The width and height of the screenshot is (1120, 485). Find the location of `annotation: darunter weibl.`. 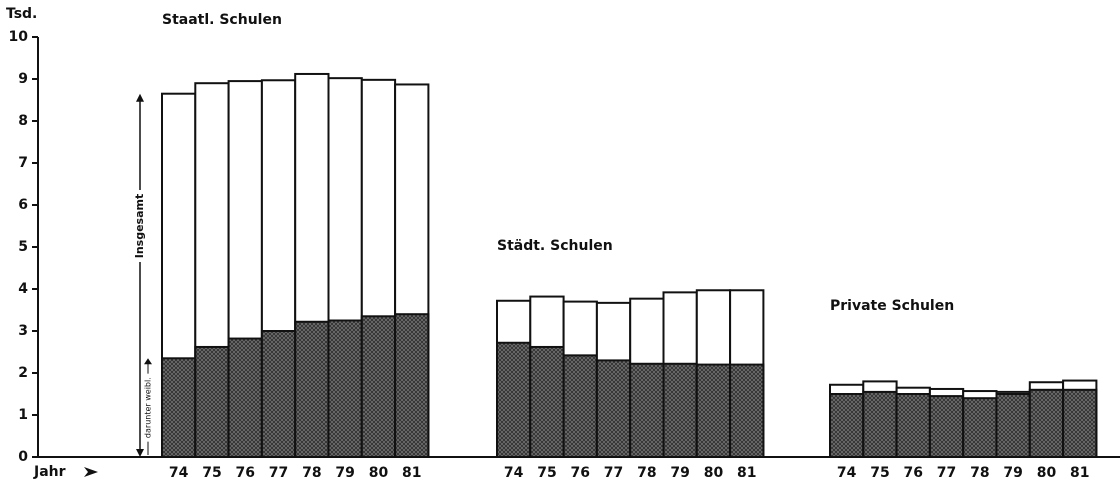

annotation: darunter weibl. is located at coordinates (148, 407).